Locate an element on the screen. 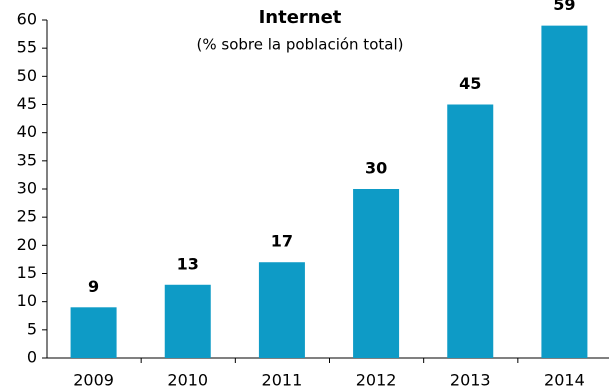 Image resolution: width=609 pixels, height=392 pixels. y-tick-label: 50 is located at coordinates (27, 75).